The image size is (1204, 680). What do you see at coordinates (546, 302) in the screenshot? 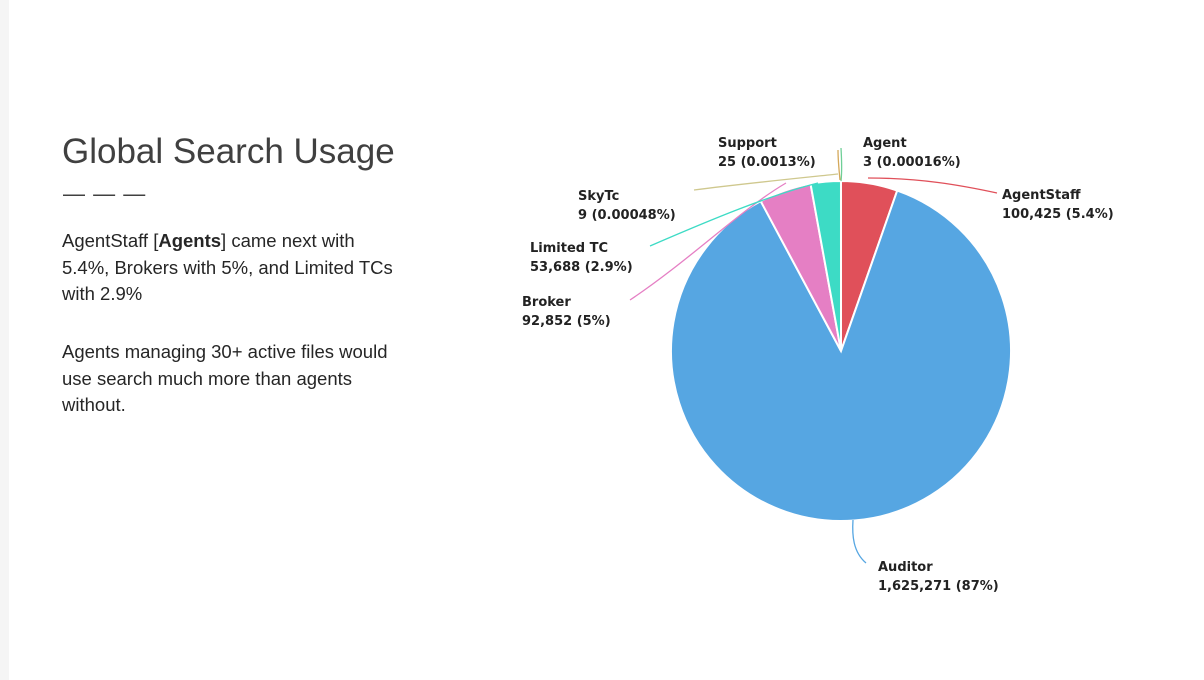
I see `slice-label-name-broker: Broker` at bounding box center [546, 302].